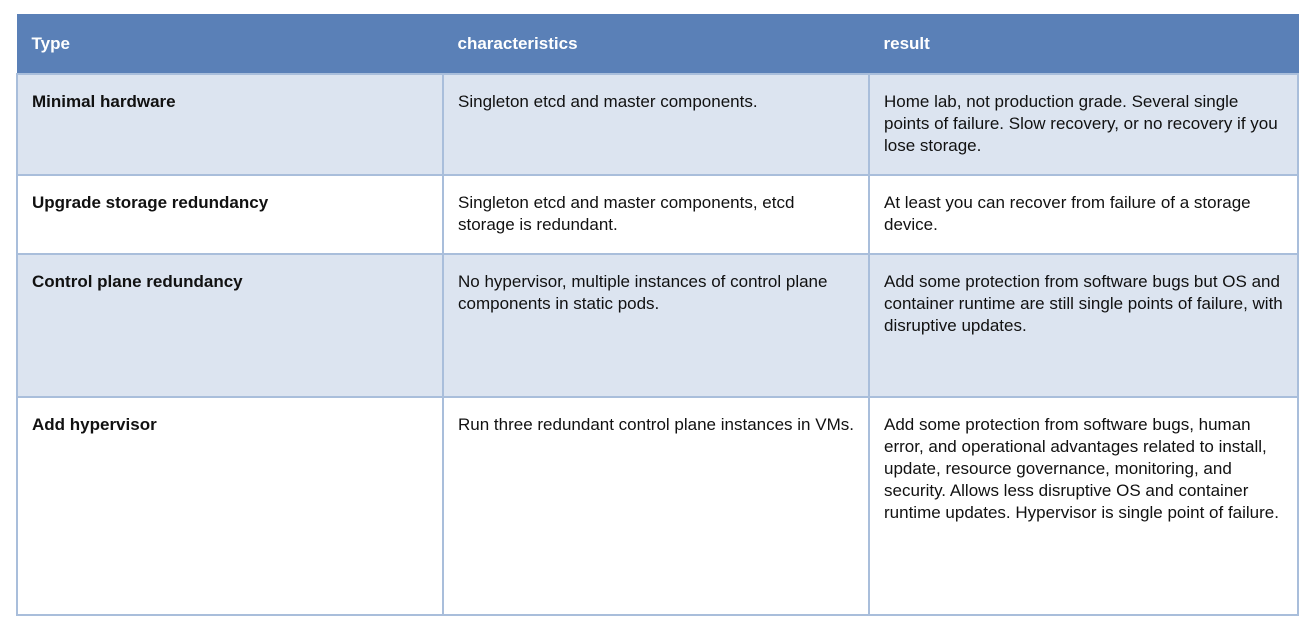  I want to click on cell-type: Upgrade storage redundancy, so click(230, 214).